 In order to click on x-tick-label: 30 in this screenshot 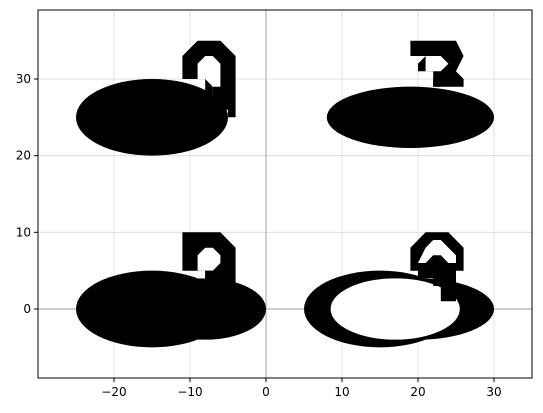, I will do `click(493, 392)`.